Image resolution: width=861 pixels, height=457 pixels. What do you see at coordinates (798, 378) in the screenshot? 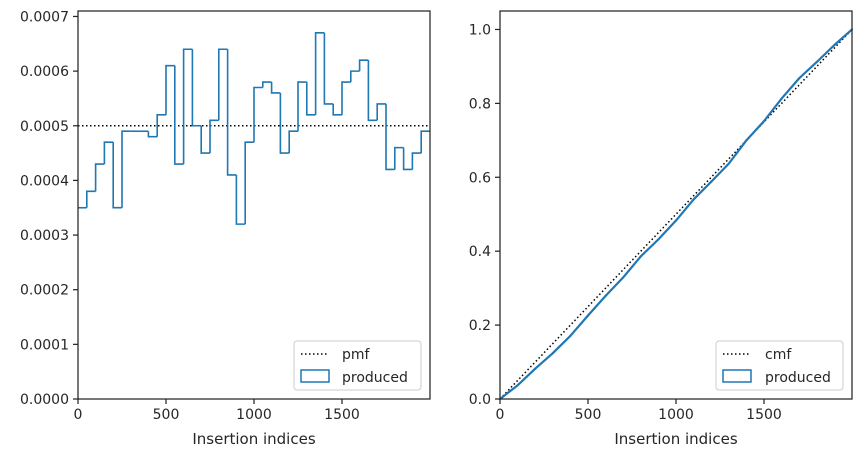
I see `right-legend-produced-label: produced` at bounding box center [798, 378].